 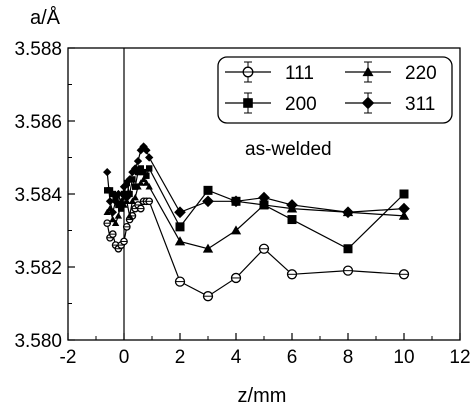 I want to click on x-tick-label: 8, so click(x=348, y=357).